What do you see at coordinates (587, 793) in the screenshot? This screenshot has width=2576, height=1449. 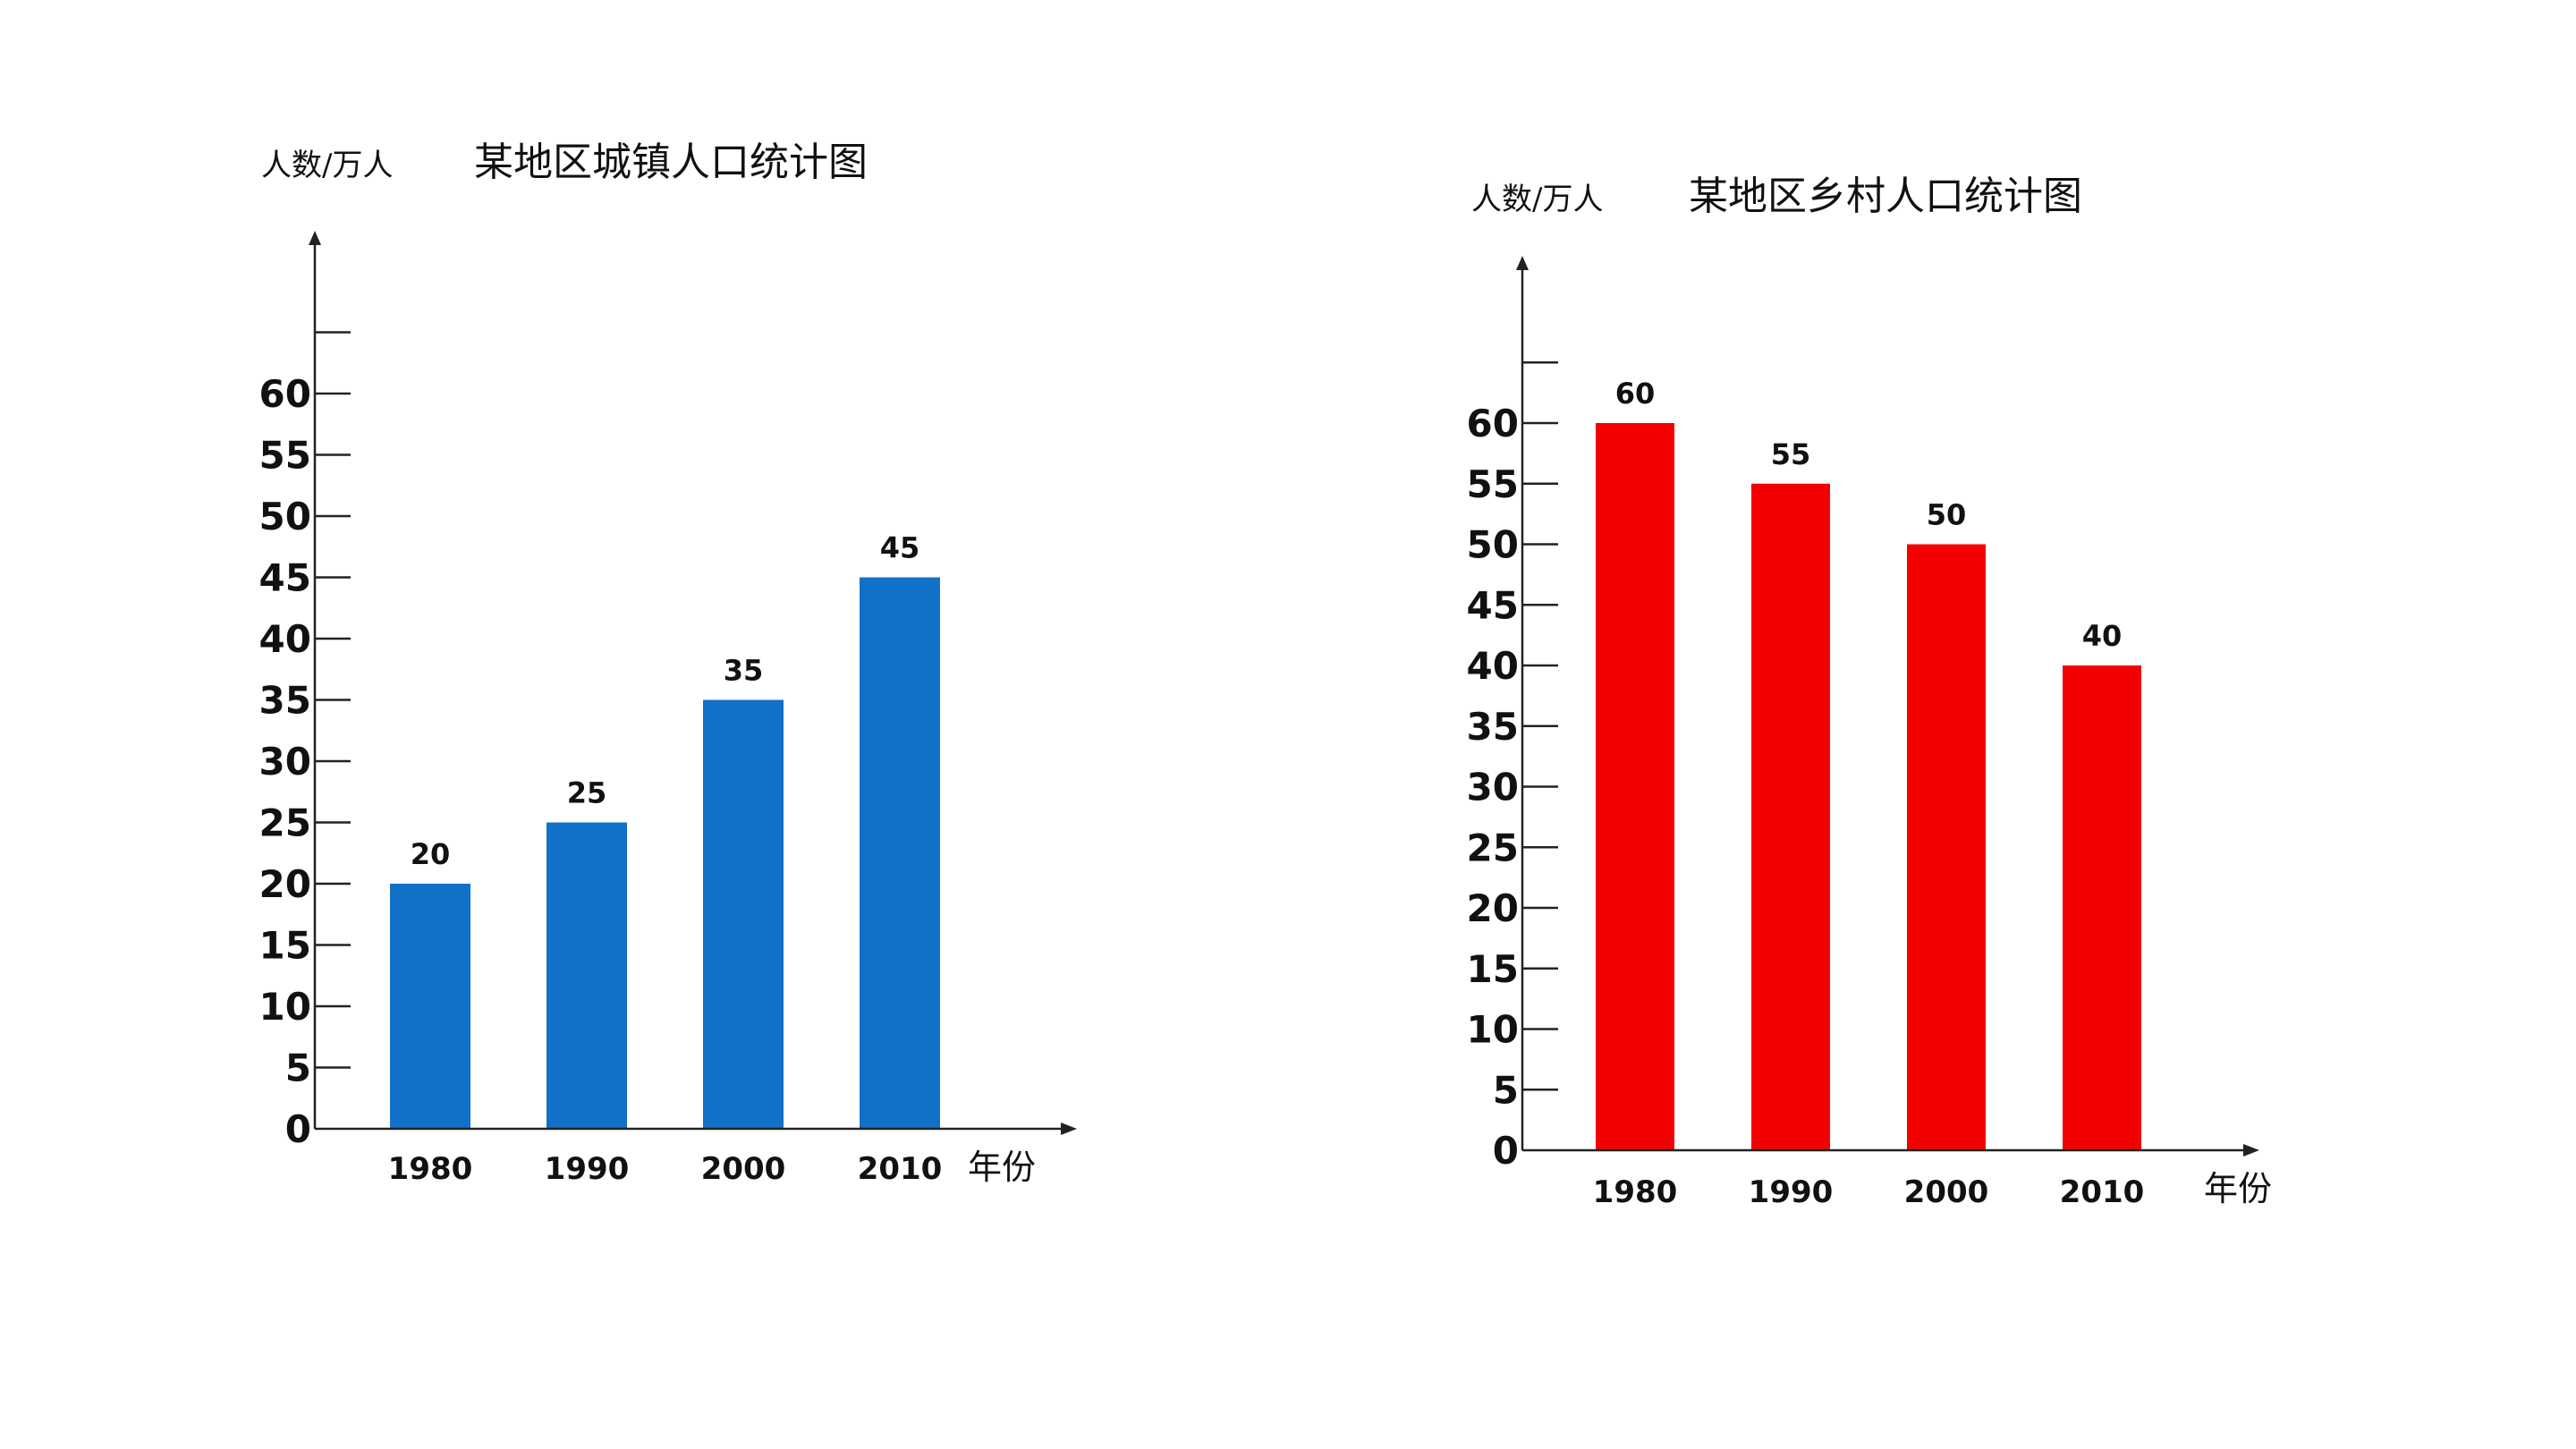 I see `data-label: 25` at bounding box center [587, 793].